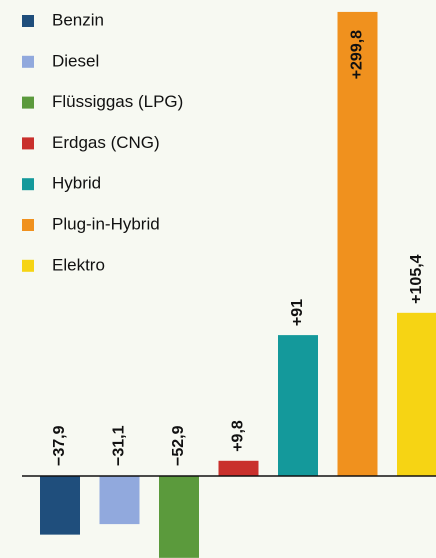 This screenshot has height=558, width=436. I want to click on value-label: +105,4, so click(416, 278).